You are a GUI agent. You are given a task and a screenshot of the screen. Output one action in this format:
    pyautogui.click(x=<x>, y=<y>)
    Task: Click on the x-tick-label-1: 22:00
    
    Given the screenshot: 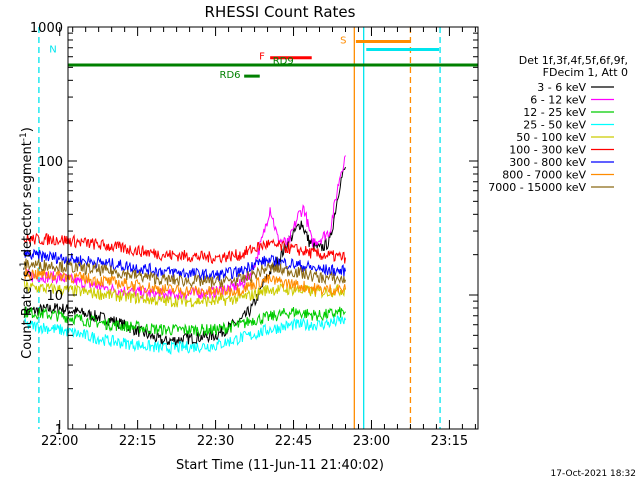 What is the action you would take?
    pyautogui.click(x=59, y=441)
    